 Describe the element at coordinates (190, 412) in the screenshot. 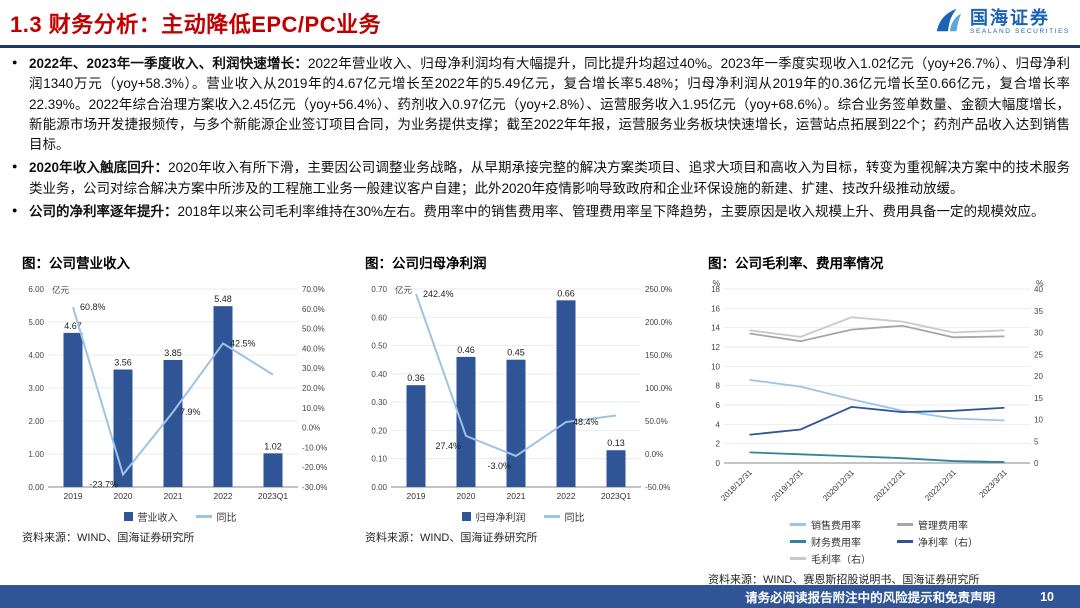

I see `svg-text: 7.9%` at that location.